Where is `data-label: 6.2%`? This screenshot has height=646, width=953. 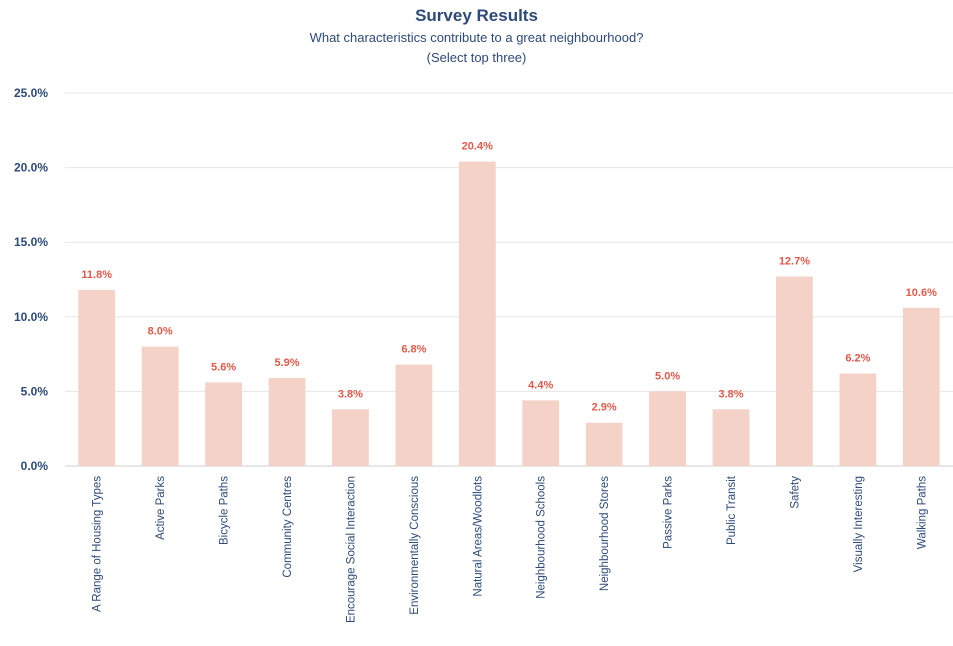
data-label: 6.2% is located at coordinates (857, 358).